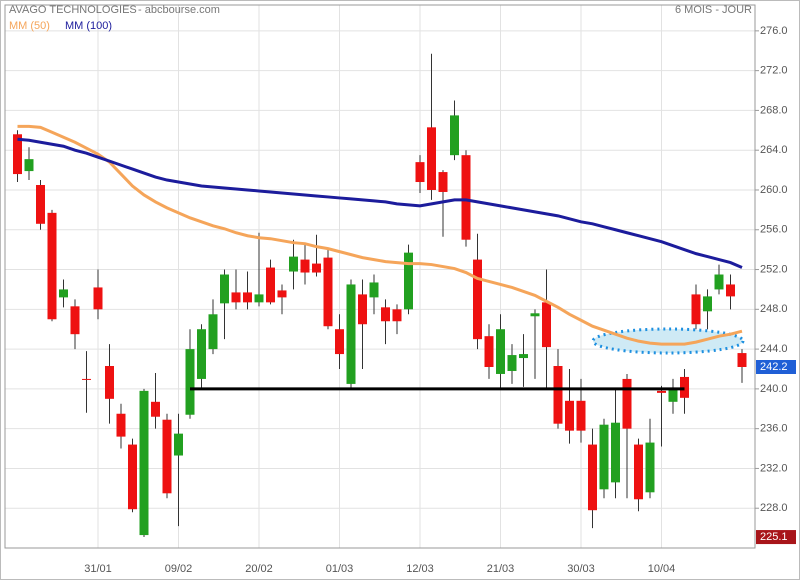  Describe the element at coordinates (774, 468) in the screenshot. I see `y-tick-label: 232.0` at that location.